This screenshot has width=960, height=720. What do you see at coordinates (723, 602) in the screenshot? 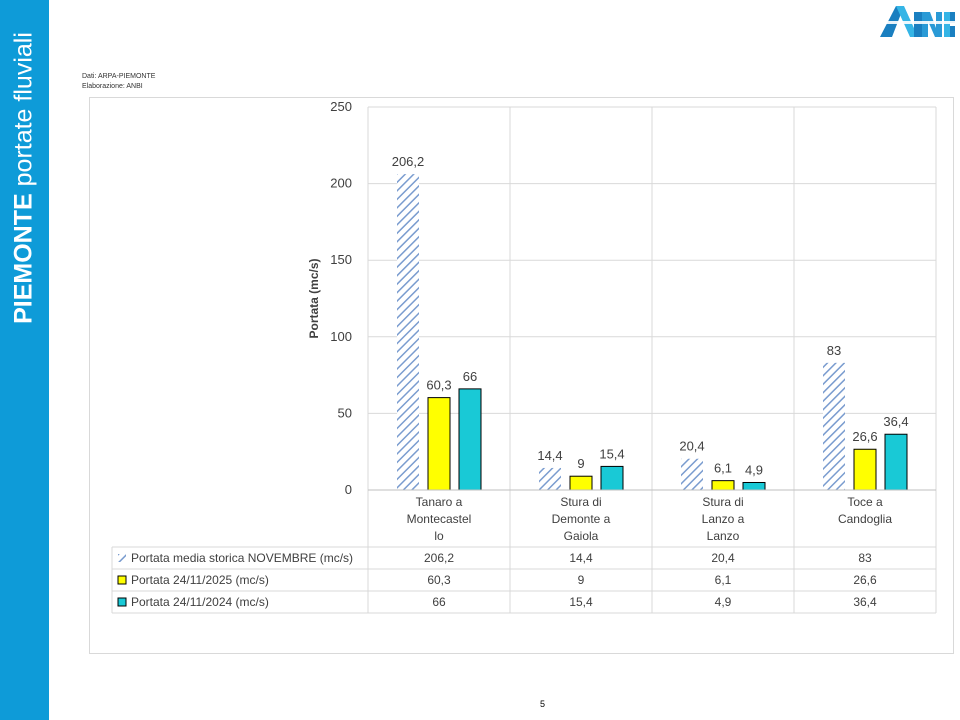
I see `table-cell: 4,9` at bounding box center [723, 602].